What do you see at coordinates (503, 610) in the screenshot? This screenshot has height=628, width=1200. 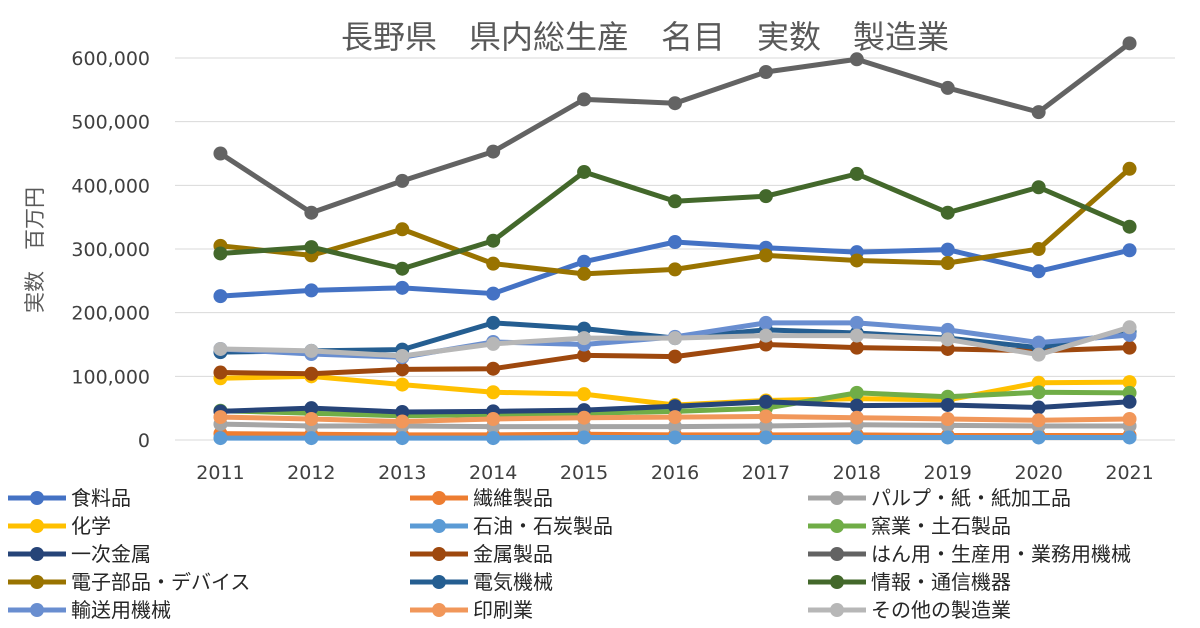 I see `legend-label: 印刷業` at bounding box center [503, 610].